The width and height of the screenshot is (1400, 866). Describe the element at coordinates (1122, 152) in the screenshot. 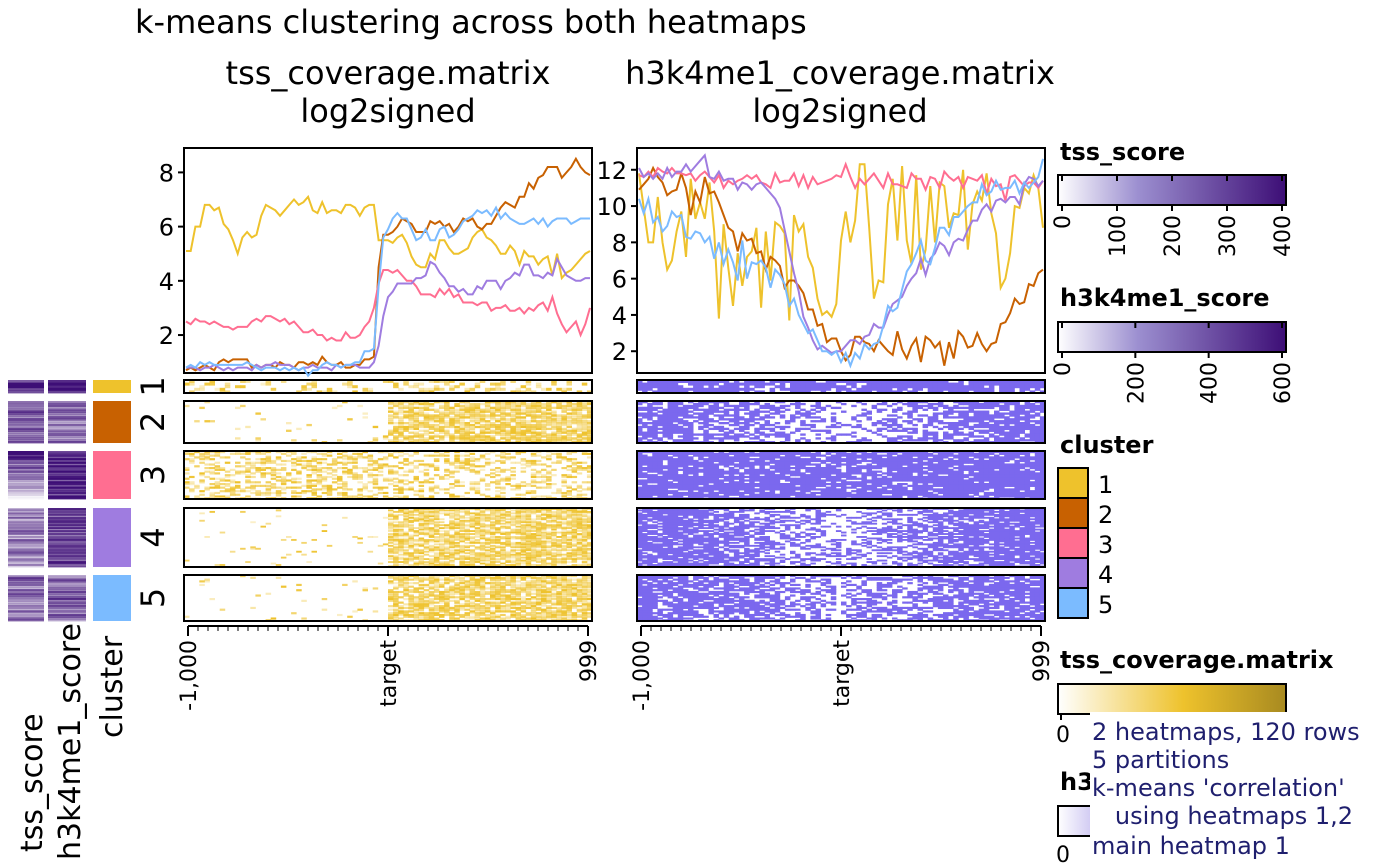

I see `tss-score-legend-title: tss_score` at that location.